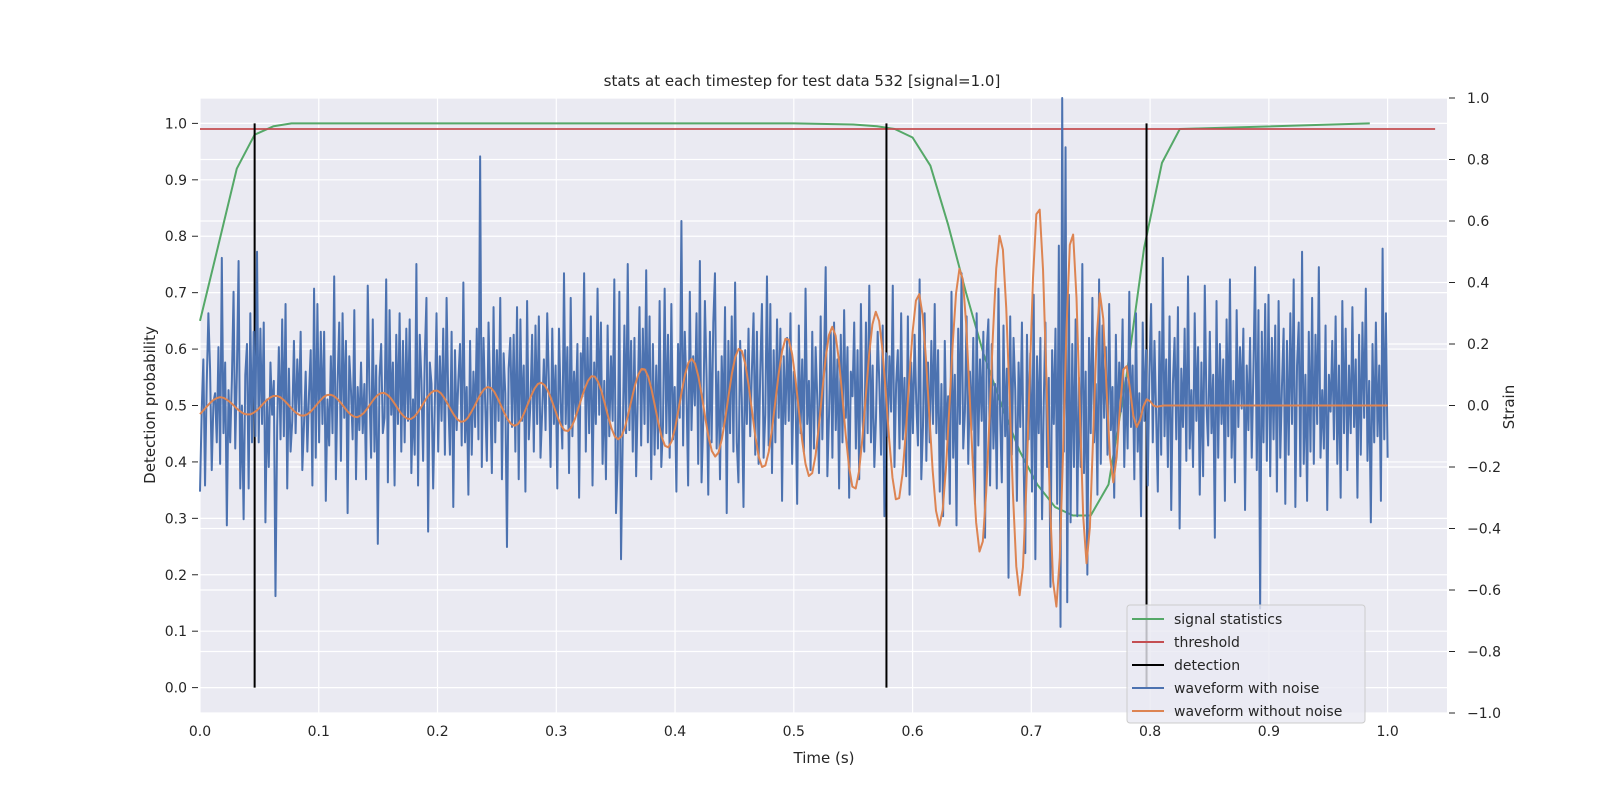  What do you see at coordinates (1484, 530) in the screenshot?
I see `right-tick-label: −0.4` at bounding box center [1484, 530].